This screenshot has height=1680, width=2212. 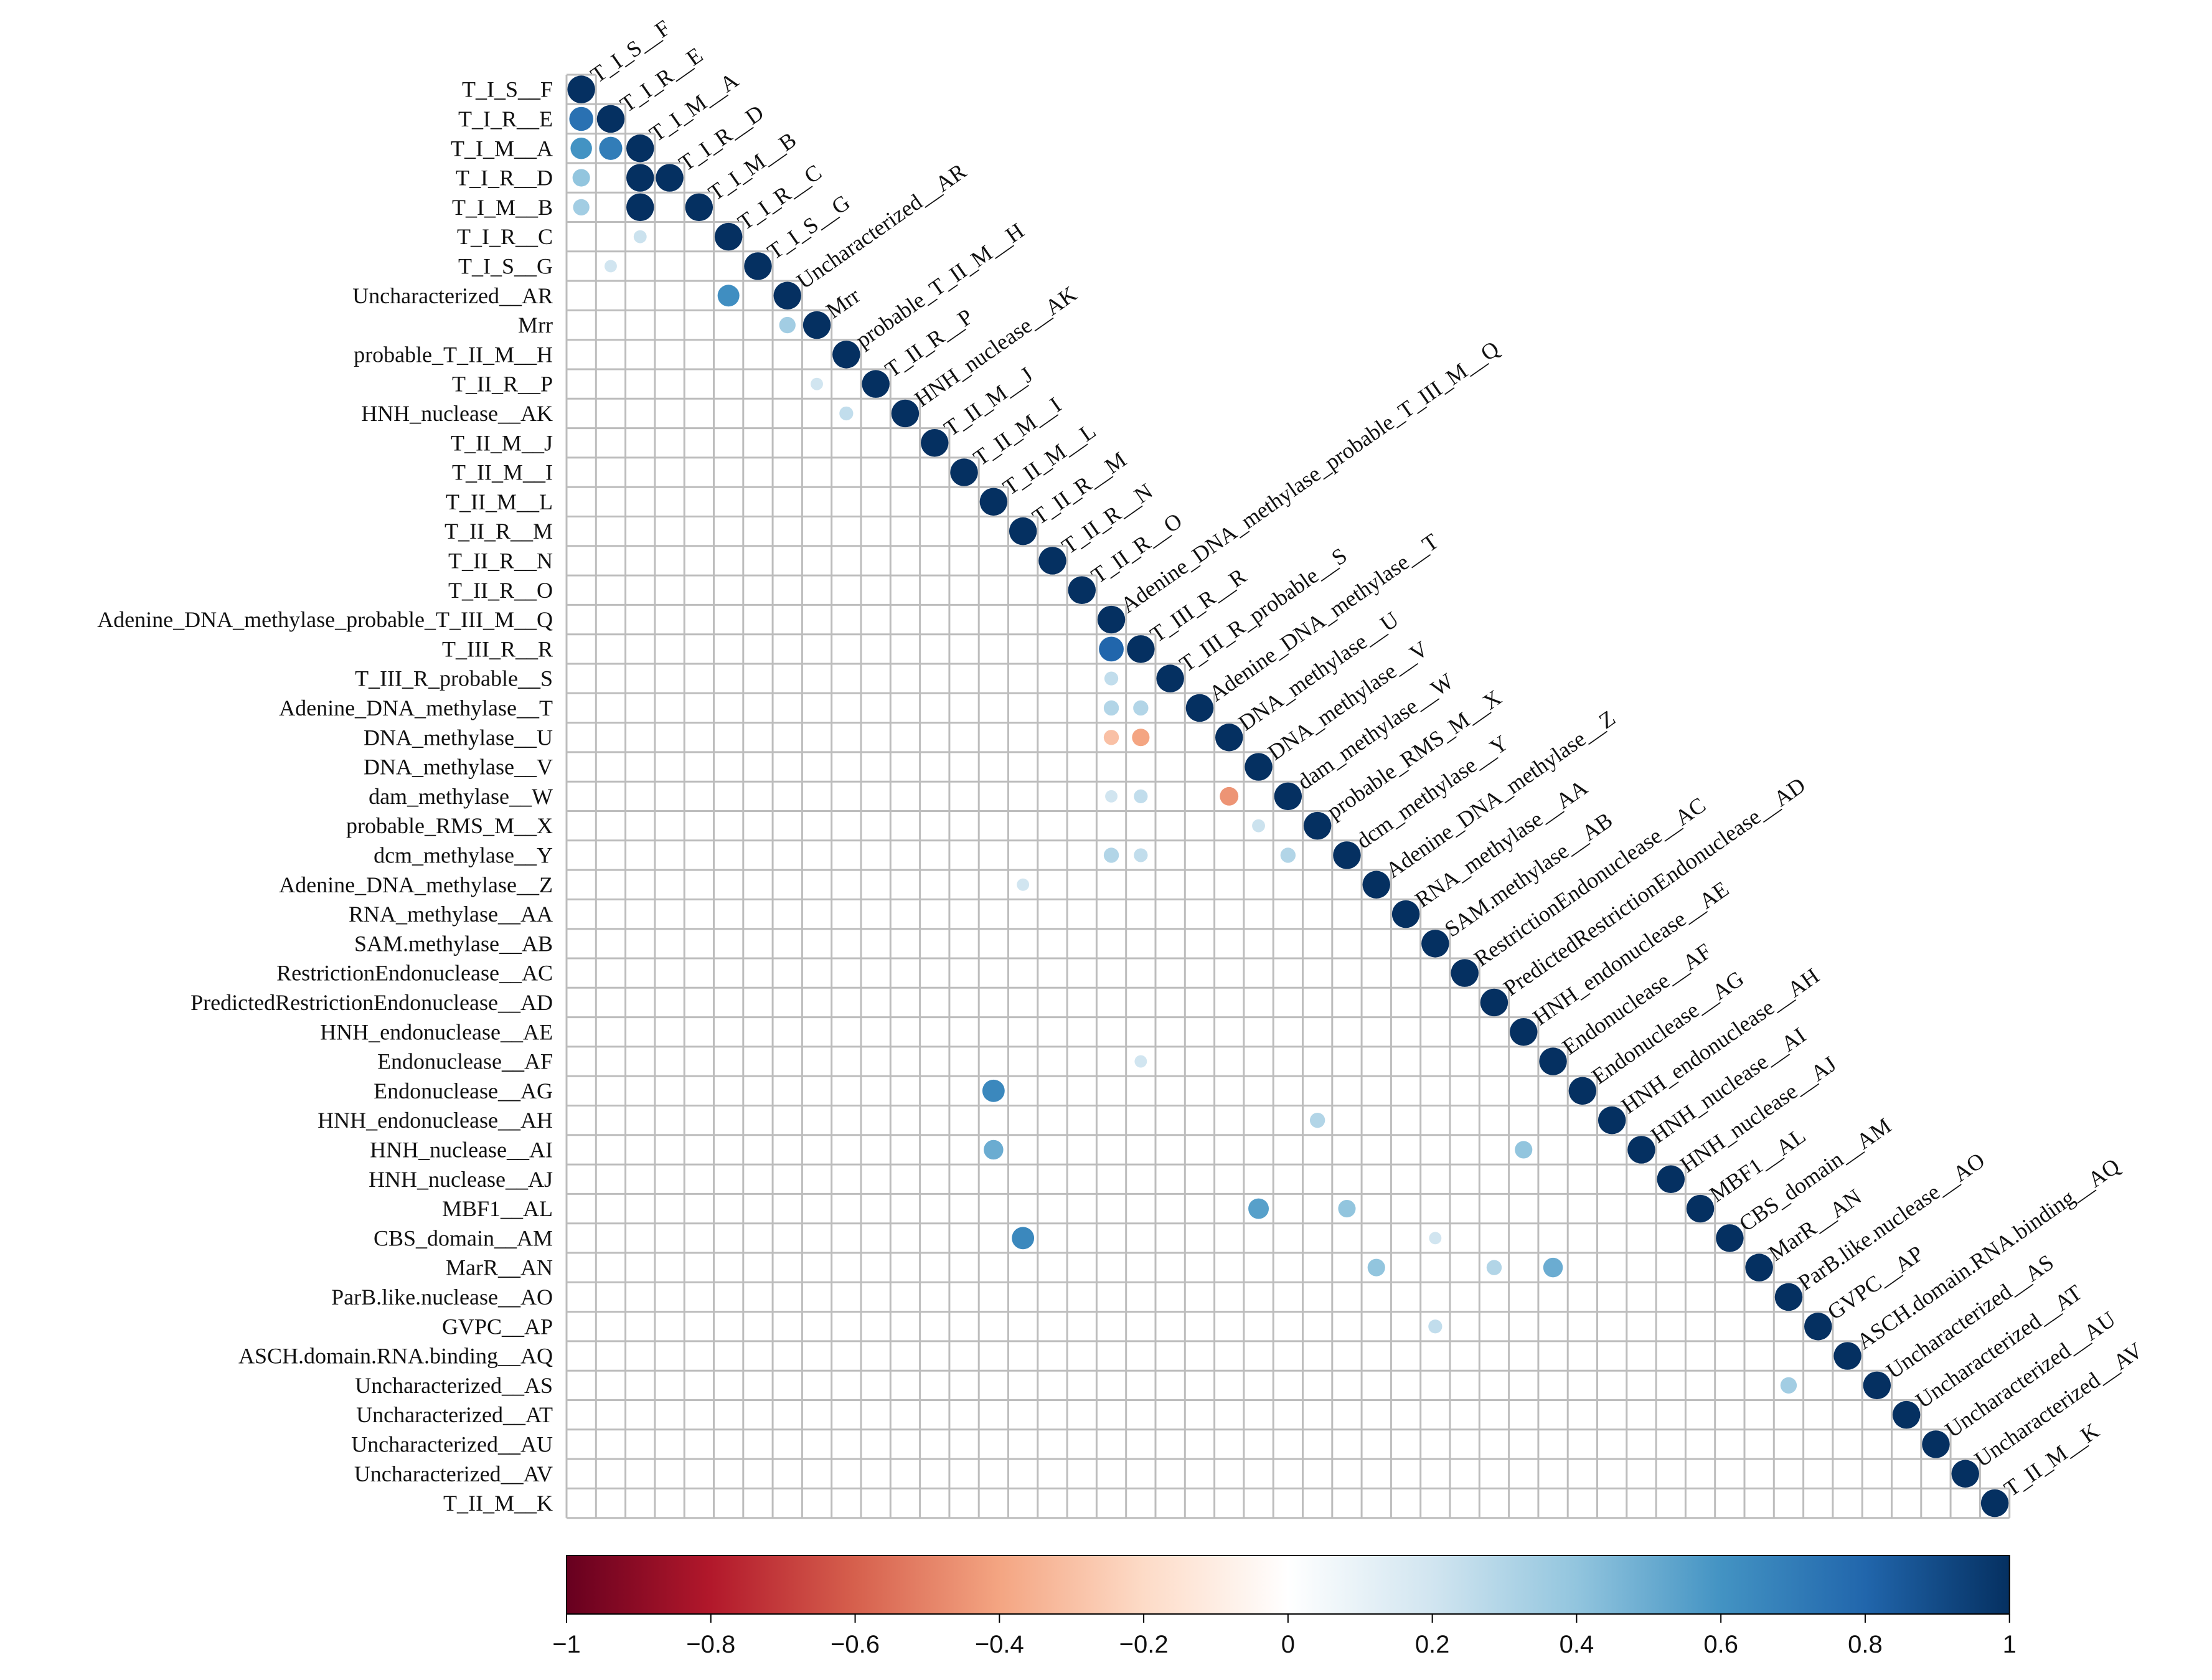 I want to click on cell-dna-methylase-v-x-dna-methylase-v: DNA_methylase__V / DNA_methylase__V: 1, so click(x=1259, y=767).